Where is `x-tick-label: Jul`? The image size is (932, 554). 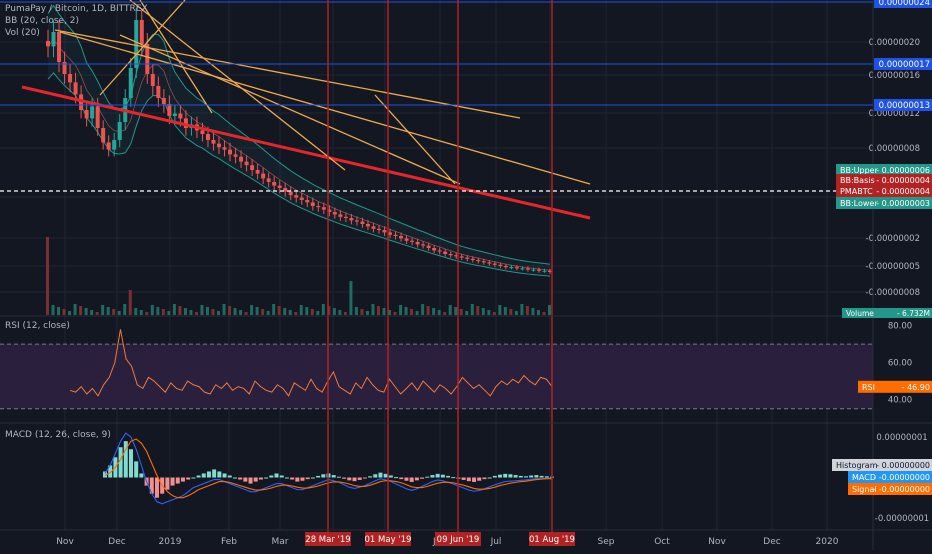 x-tick-label: Jul is located at coordinates (496, 542).